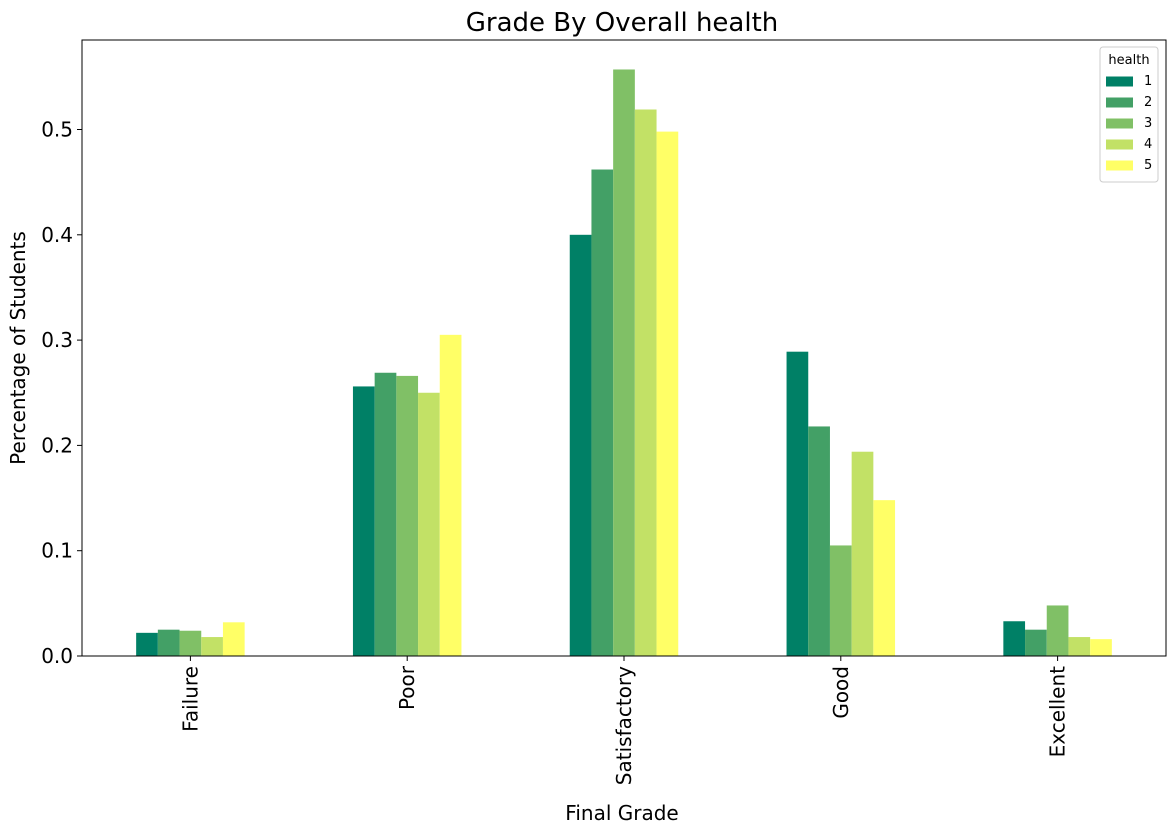 The image size is (1175, 834). I want to click on x-tick-label: Failure, so click(190, 699).